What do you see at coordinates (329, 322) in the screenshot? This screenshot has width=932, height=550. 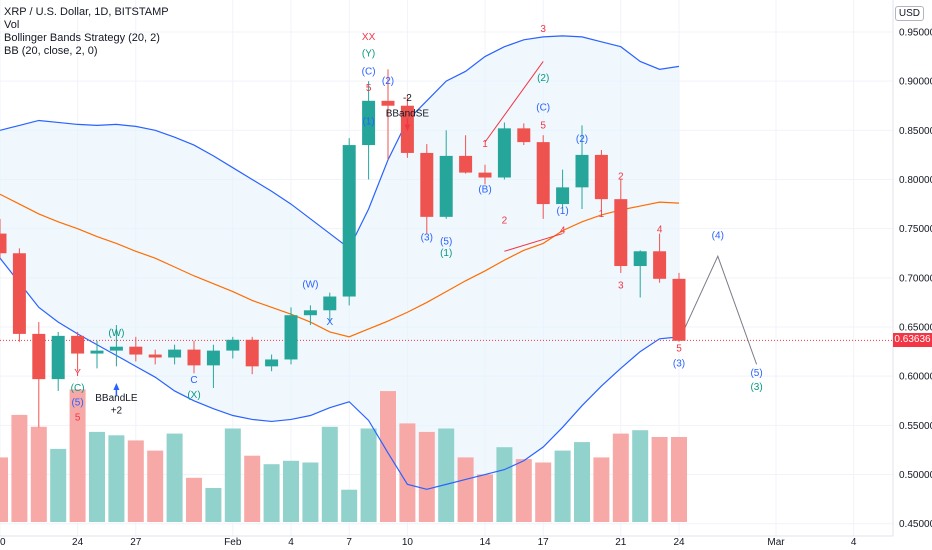 I see `wave-label: X` at bounding box center [329, 322].